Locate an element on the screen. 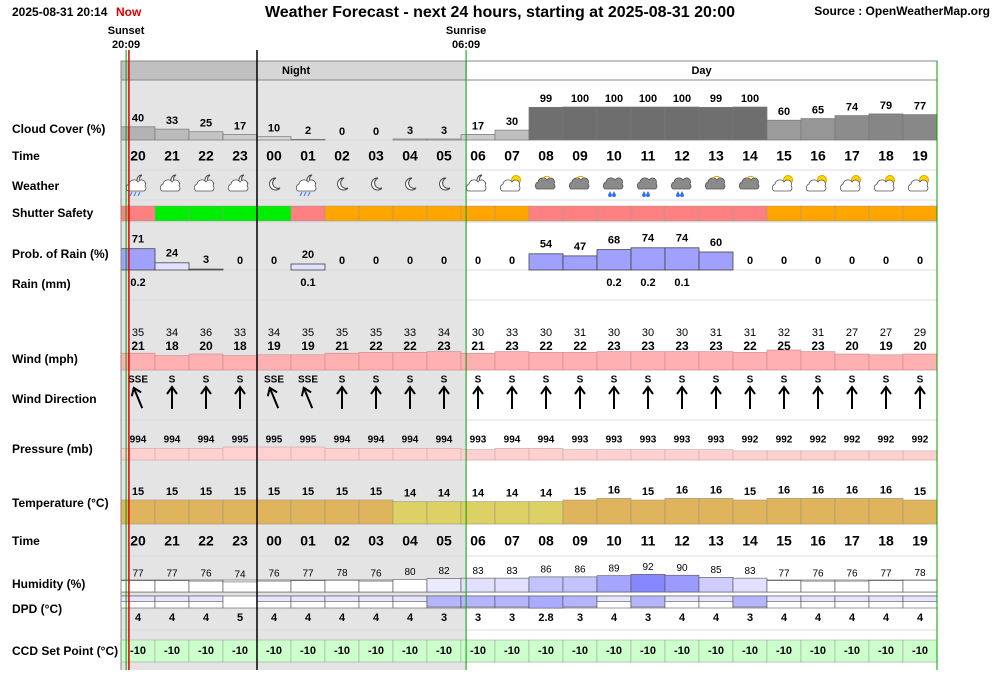 The height and width of the screenshot is (680, 1000). sunset-label: Sunset is located at coordinates (126, 31).